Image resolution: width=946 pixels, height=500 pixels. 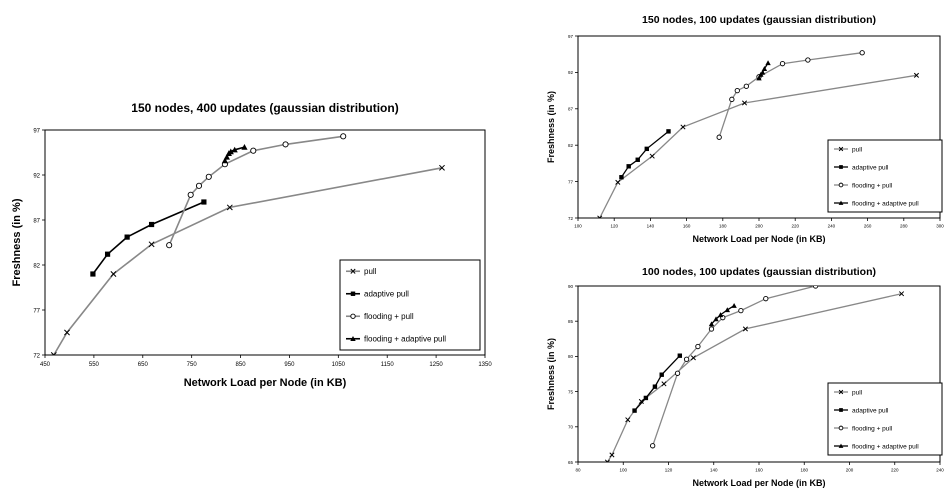 I want to click on x-tick-label: 850, so click(x=241, y=365).